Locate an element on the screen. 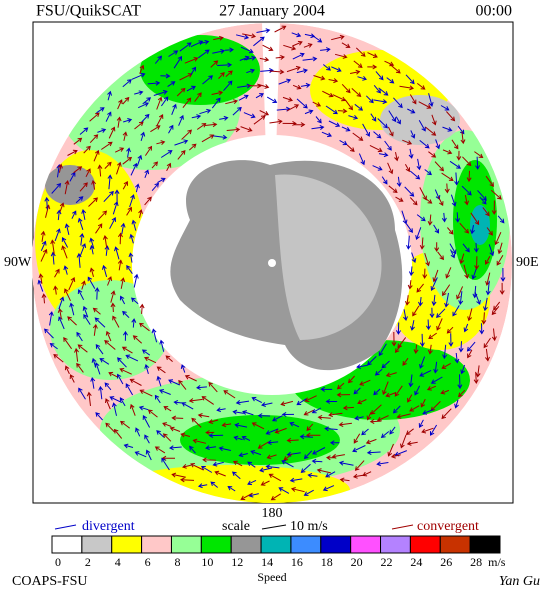  colorbar-tick-label: 20 is located at coordinates (357, 562).